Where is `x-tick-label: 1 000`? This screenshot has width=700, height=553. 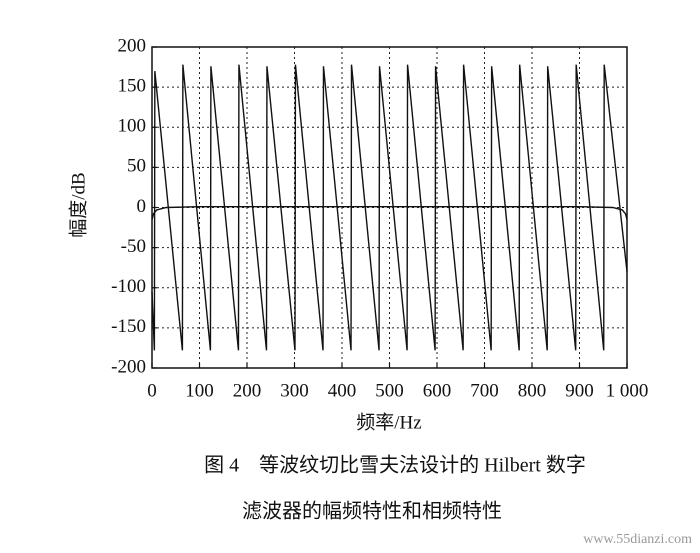 x-tick-label: 1 000 is located at coordinates (627, 390).